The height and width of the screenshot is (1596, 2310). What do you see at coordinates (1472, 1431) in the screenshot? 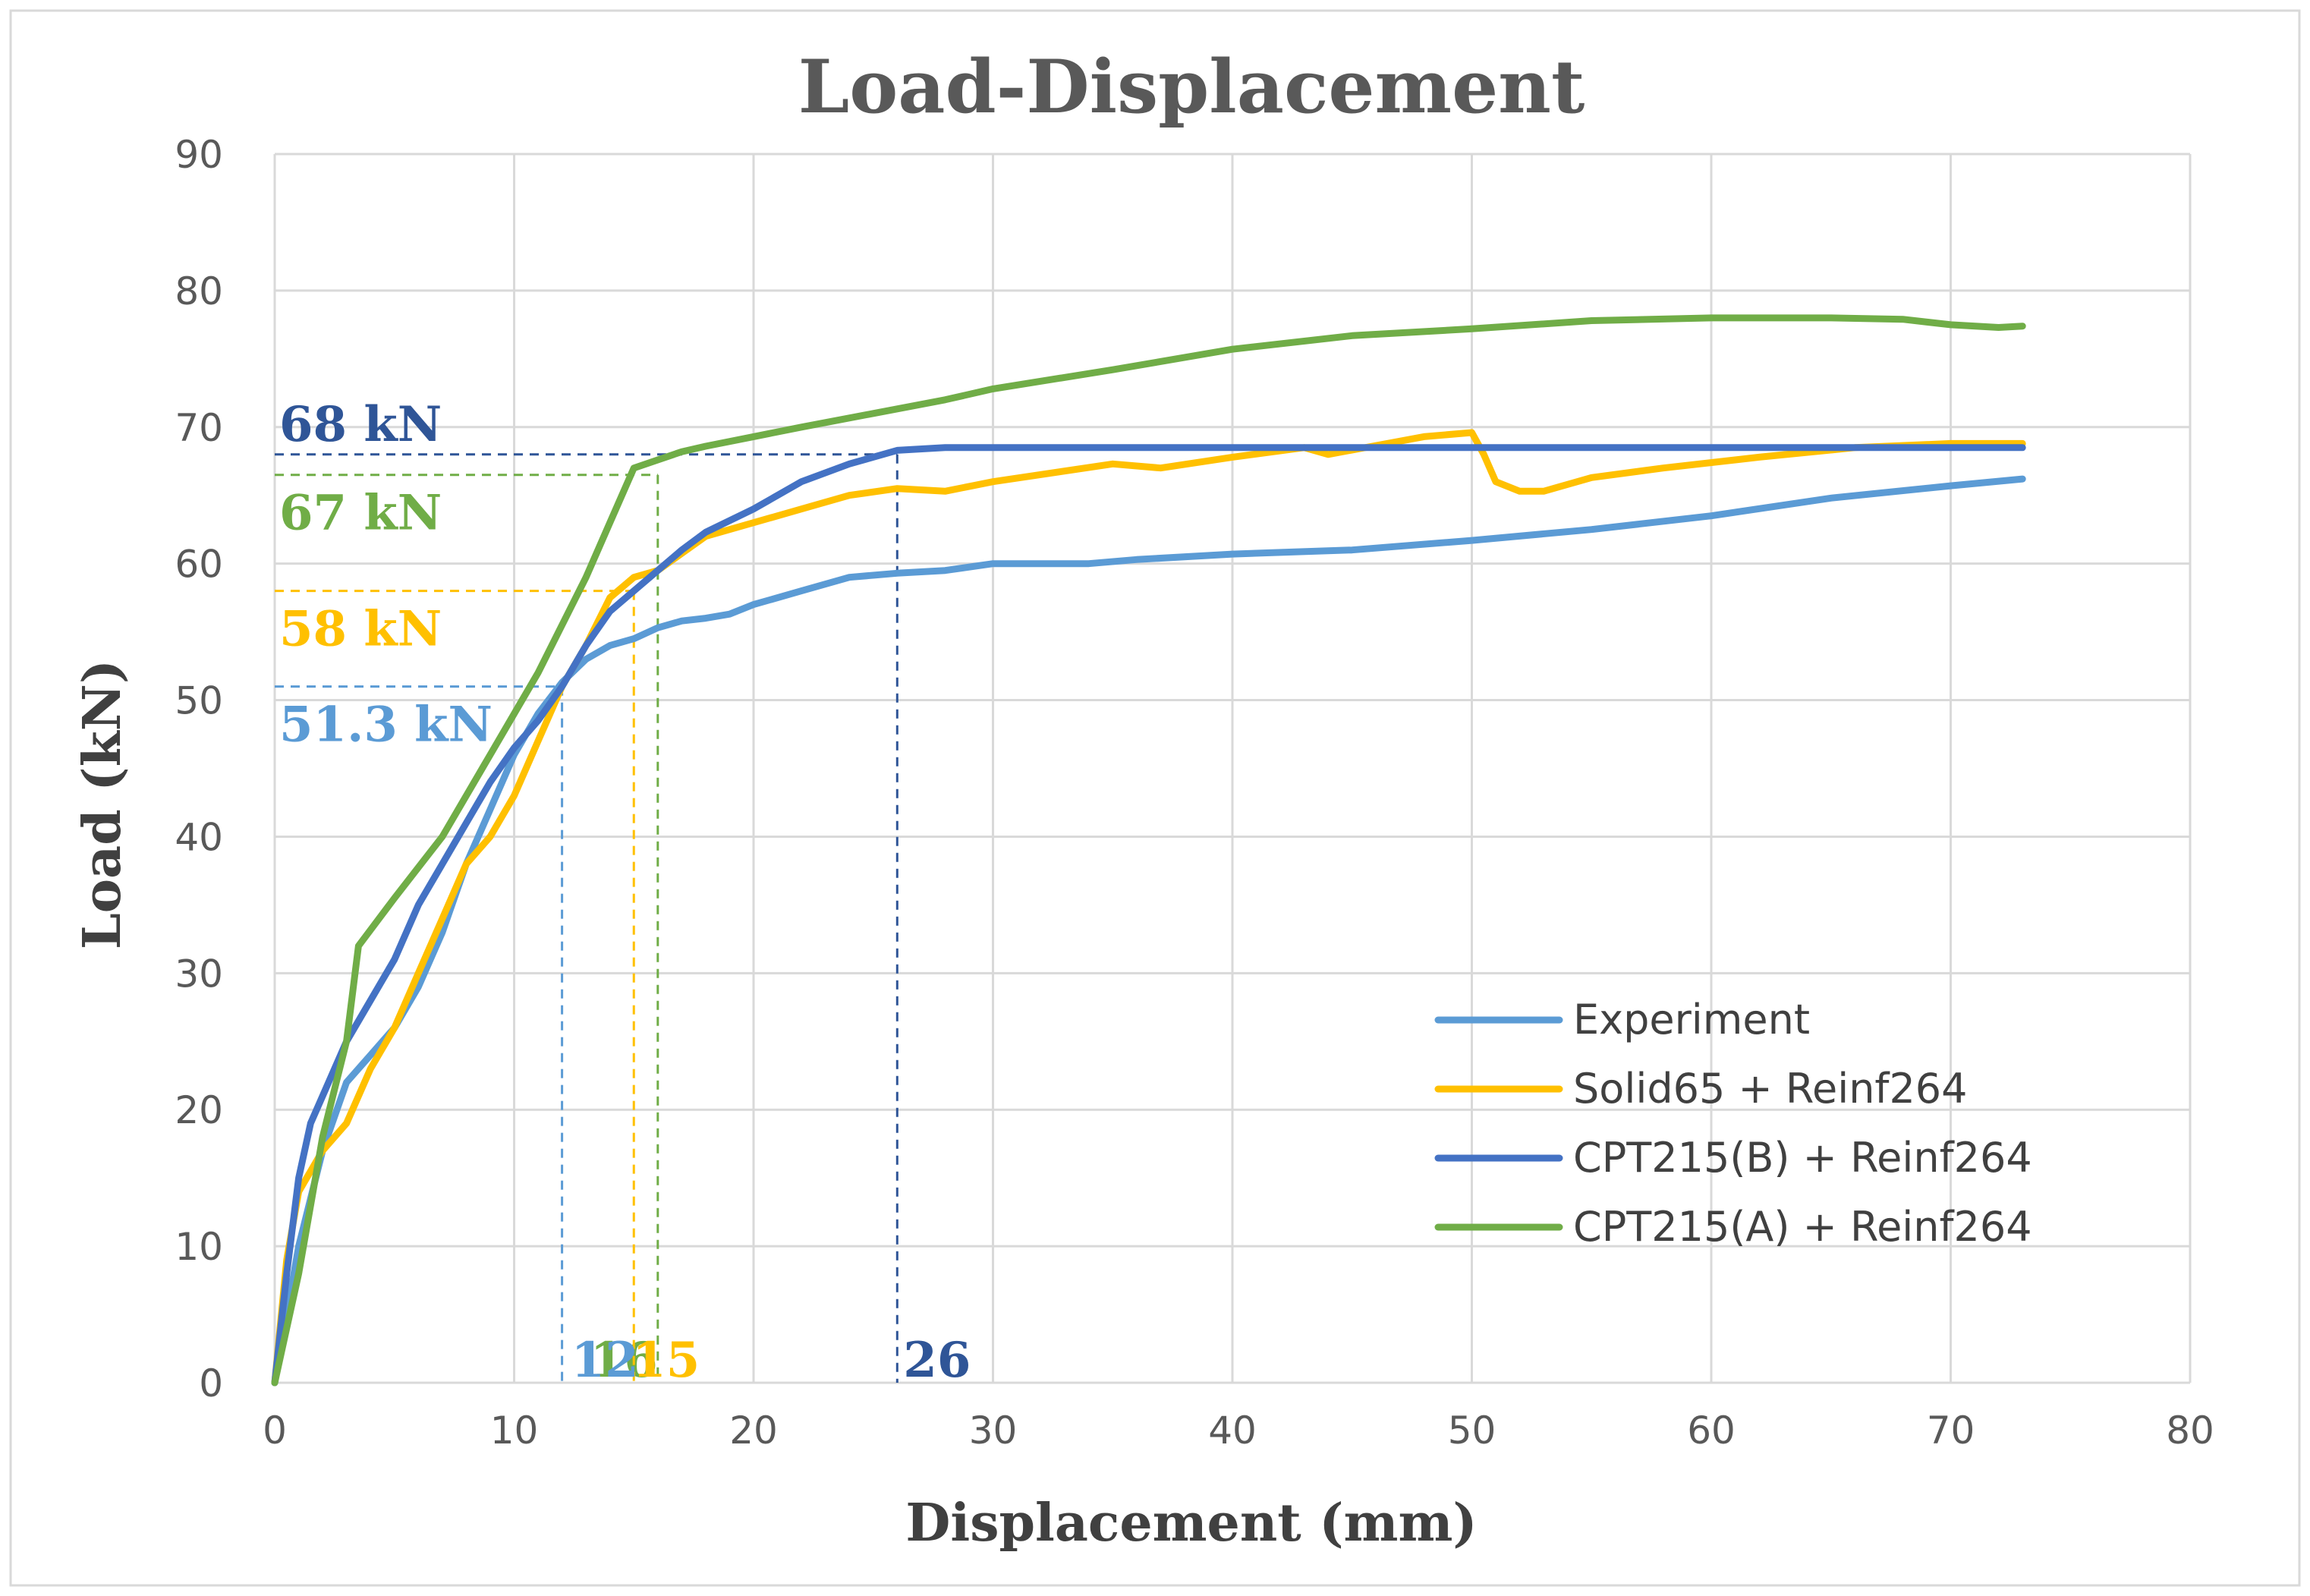
I see `x-tick-label: 50` at bounding box center [1472, 1431].